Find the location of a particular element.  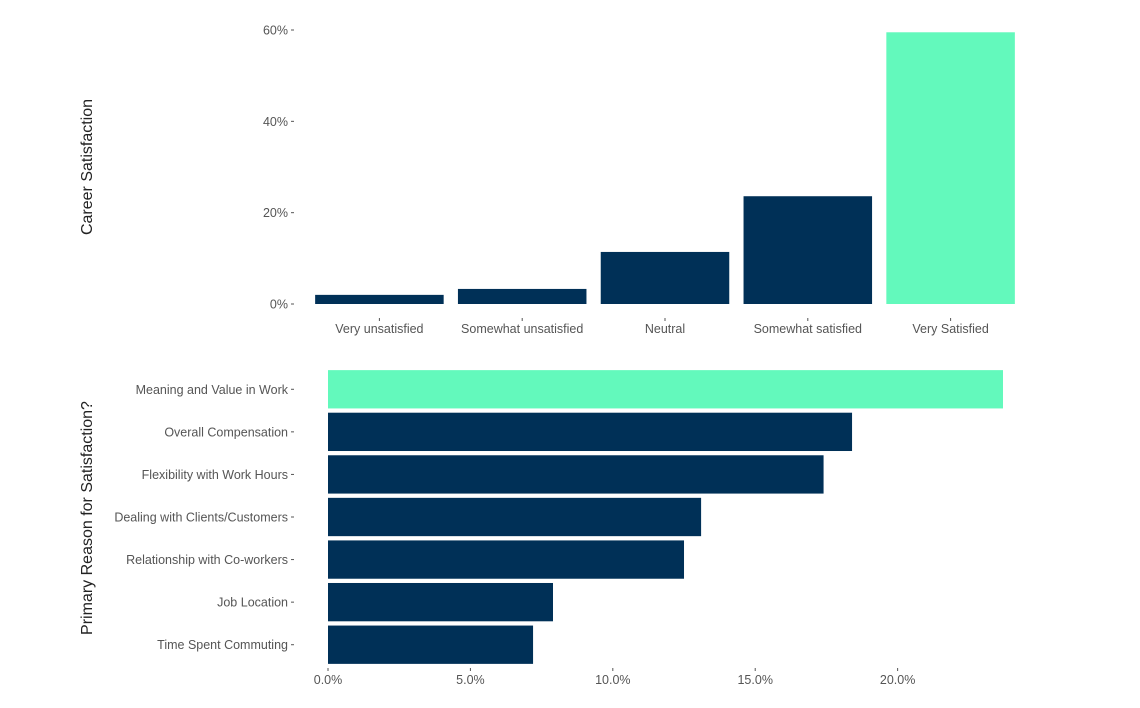

bar-relationship-with-co-workers is located at coordinates (506, 559).